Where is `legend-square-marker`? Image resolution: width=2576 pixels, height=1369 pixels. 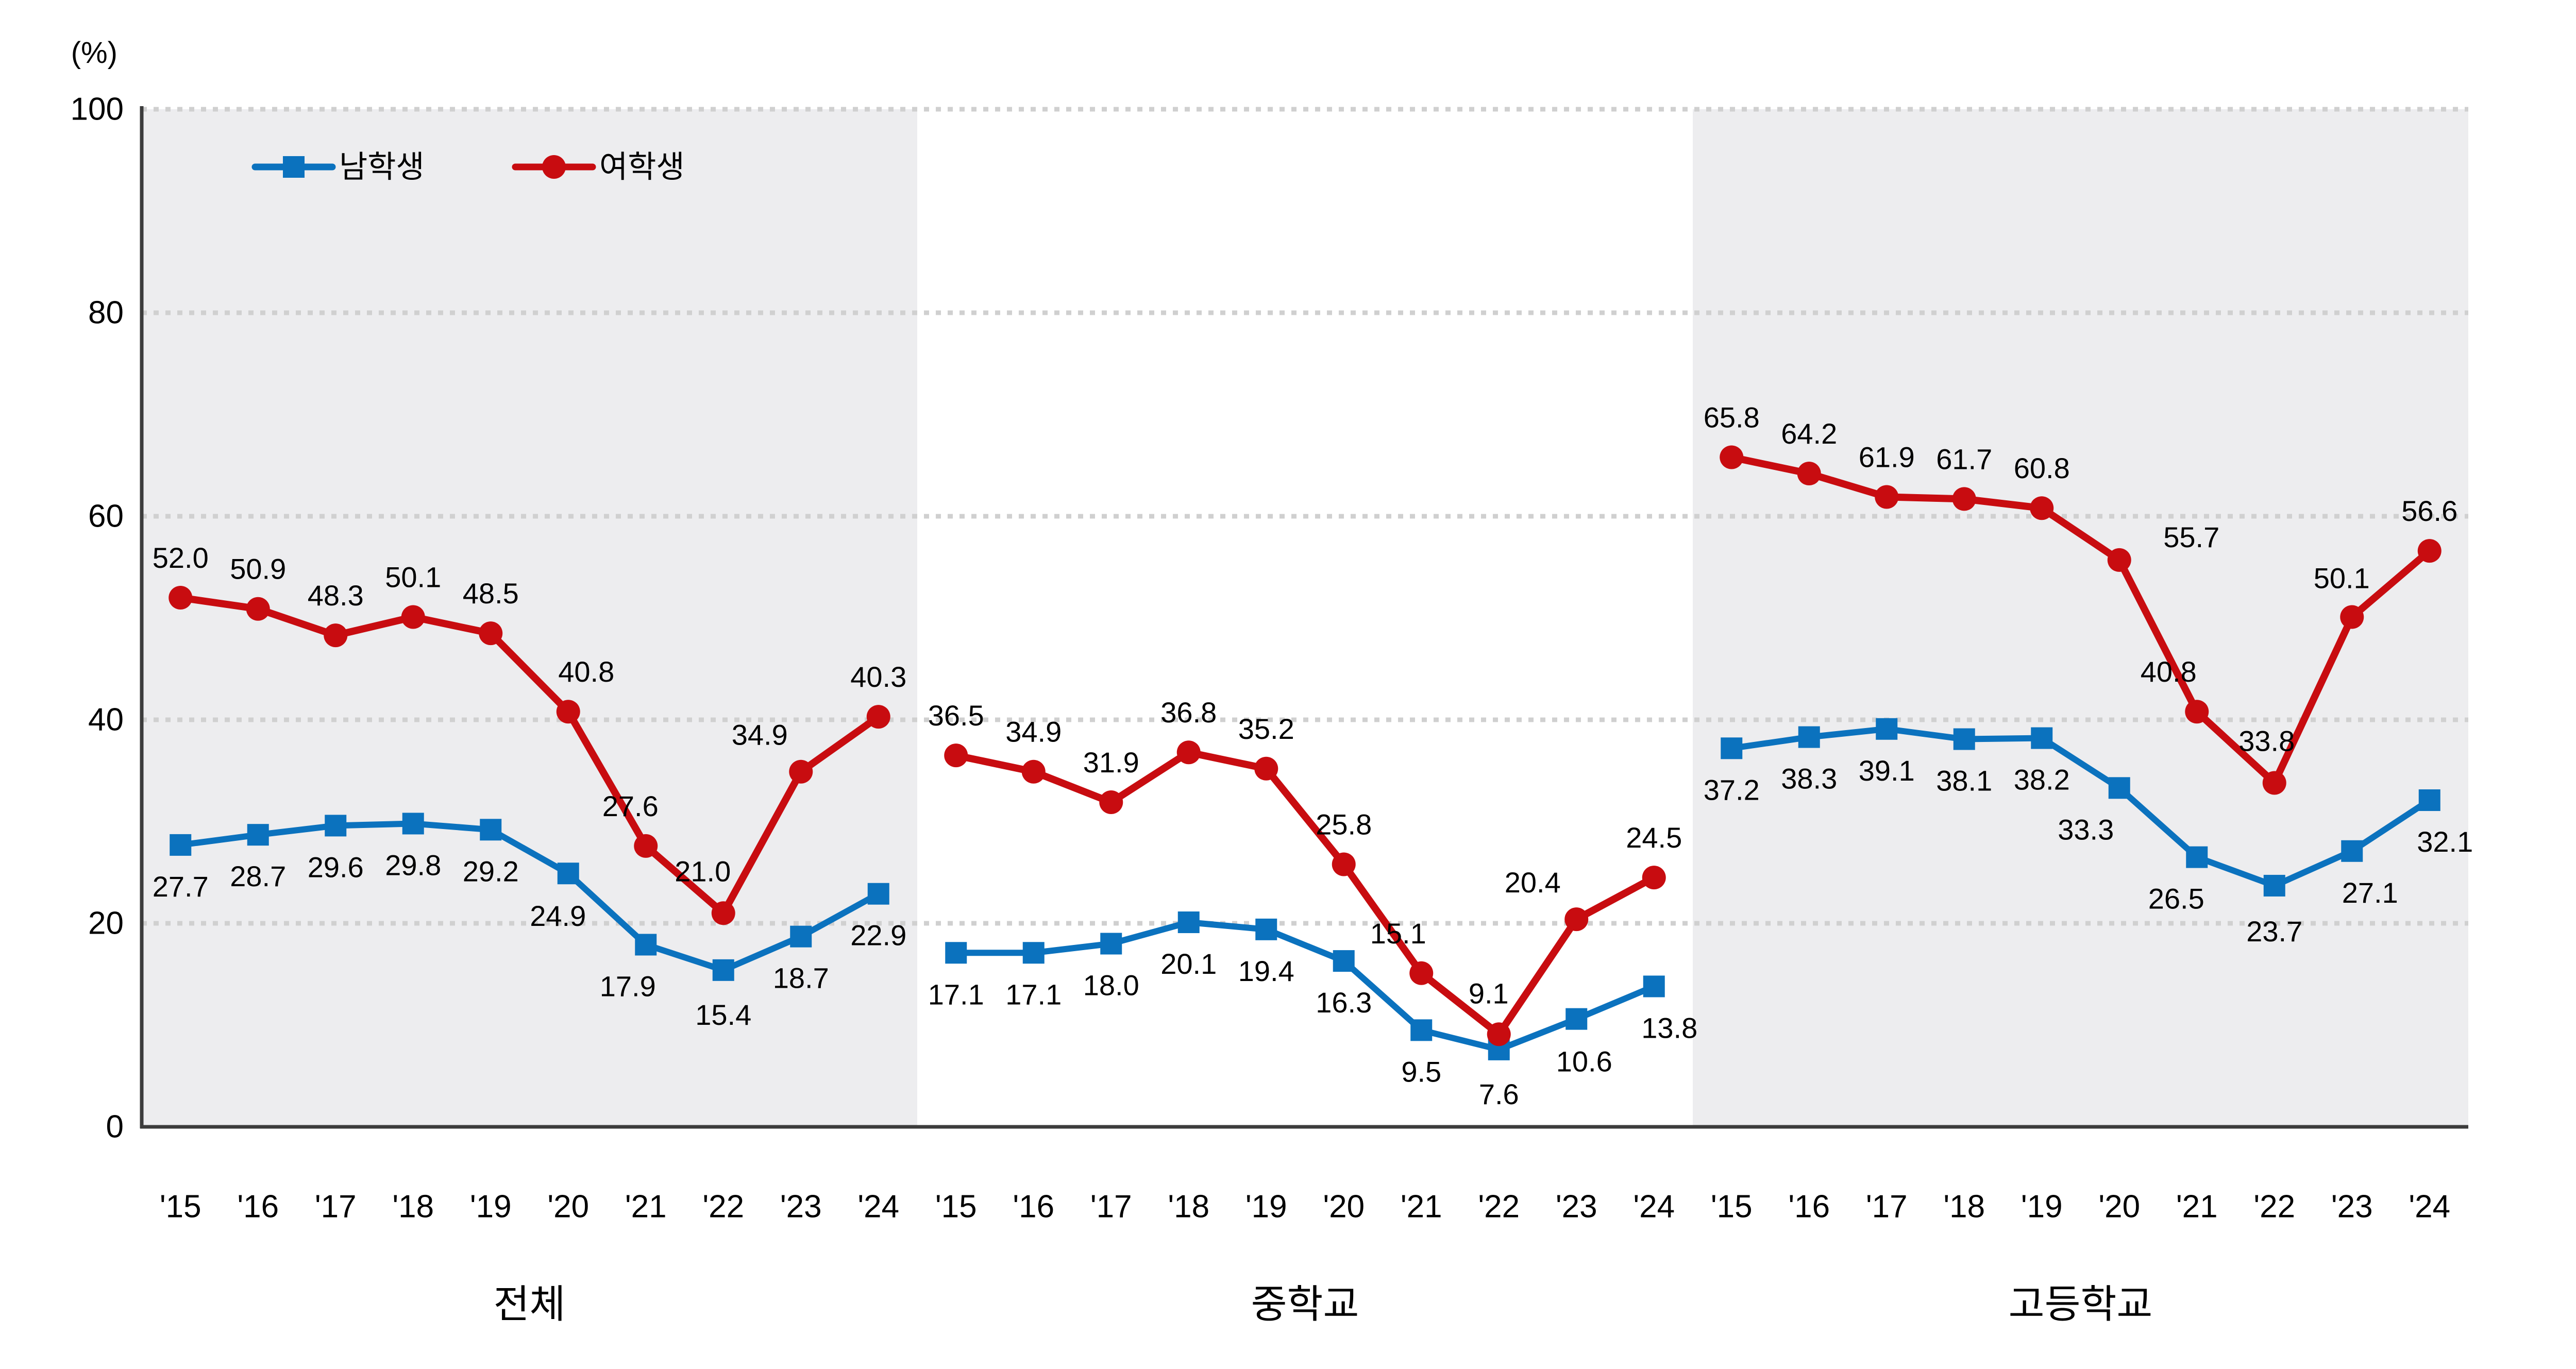 legend-square-marker is located at coordinates (294, 167).